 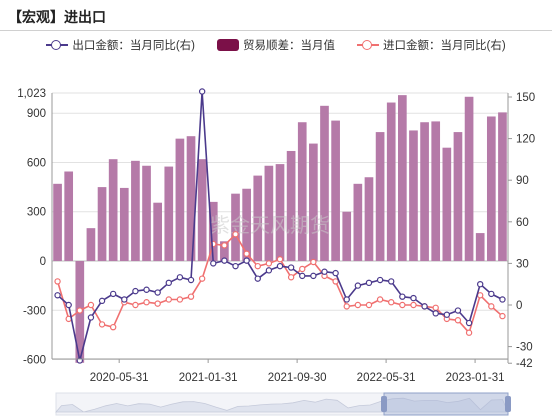 What do you see at coordinates (34, 311) in the screenshot?
I see `left-tick-label: -300` at bounding box center [34, 311].